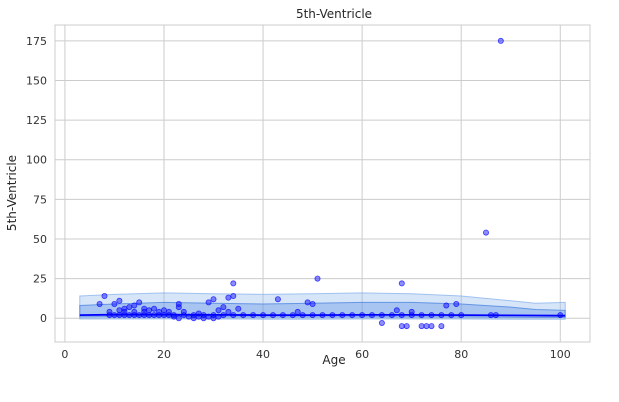  Describe the element at coordinates (40, 279) in the screenshot. I see `y-tick-label: 25` at that location.